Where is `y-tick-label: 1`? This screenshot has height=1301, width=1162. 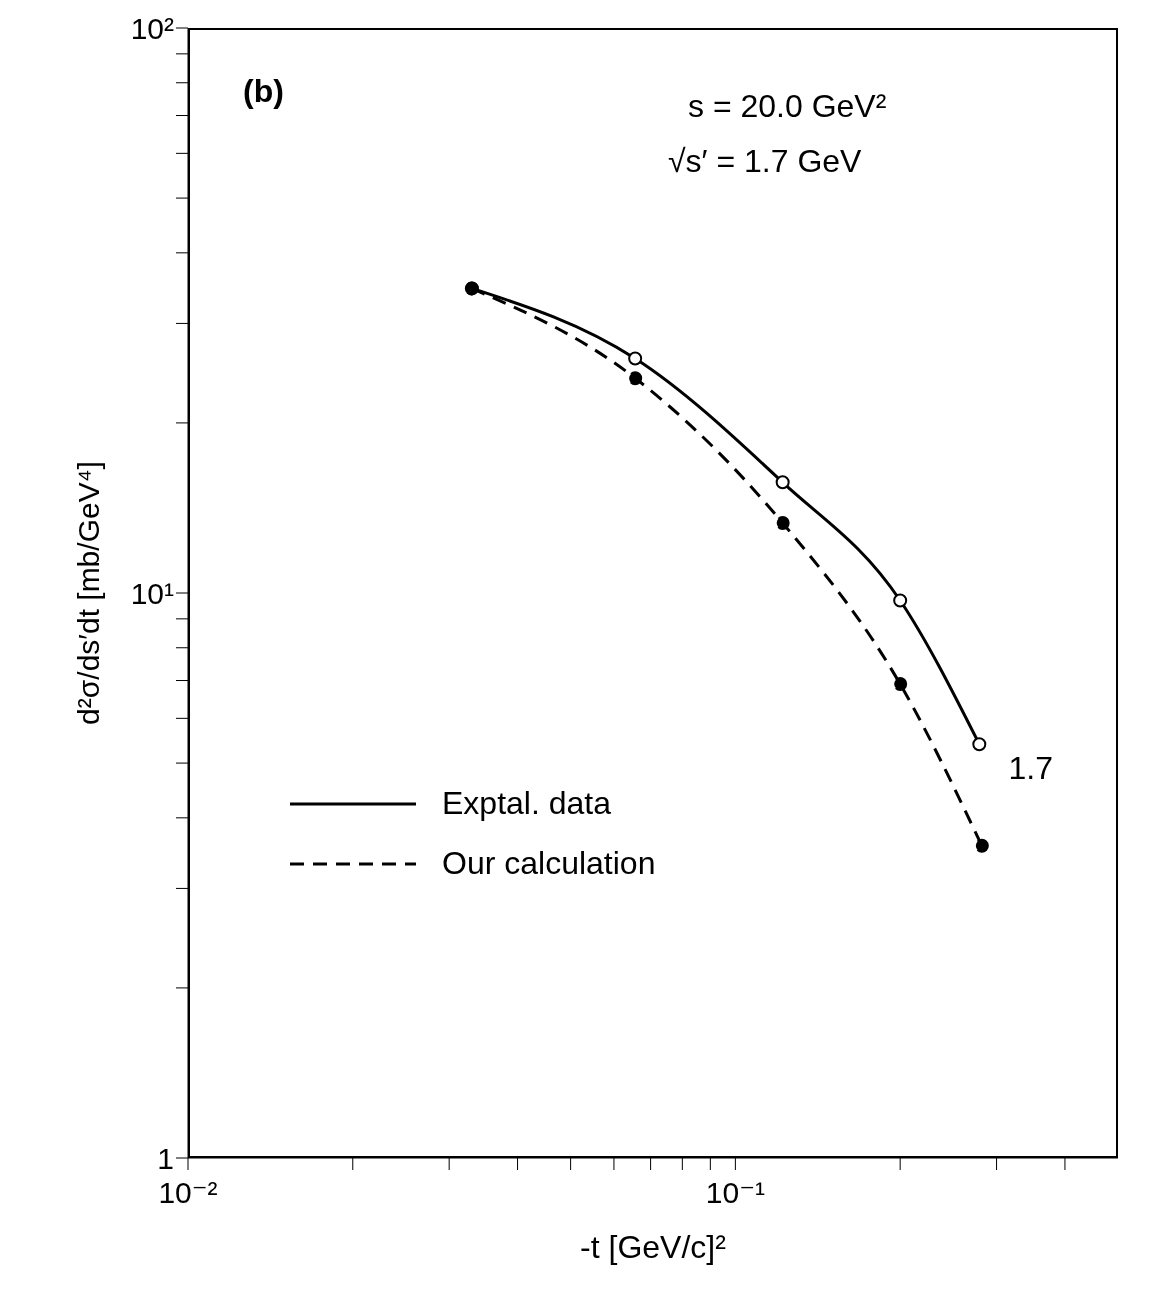 y-tick-label: 1 is located at coordinates (165, 1158).